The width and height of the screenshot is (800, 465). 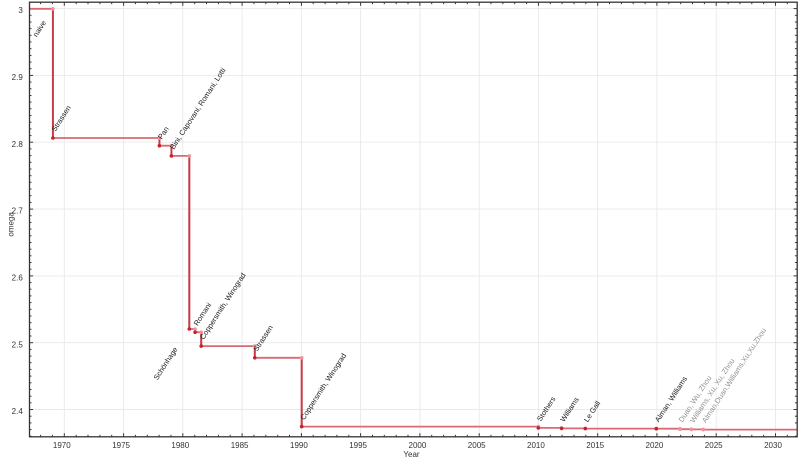 I want to click on svg-text: 2.7, so click(x=18, y=211).